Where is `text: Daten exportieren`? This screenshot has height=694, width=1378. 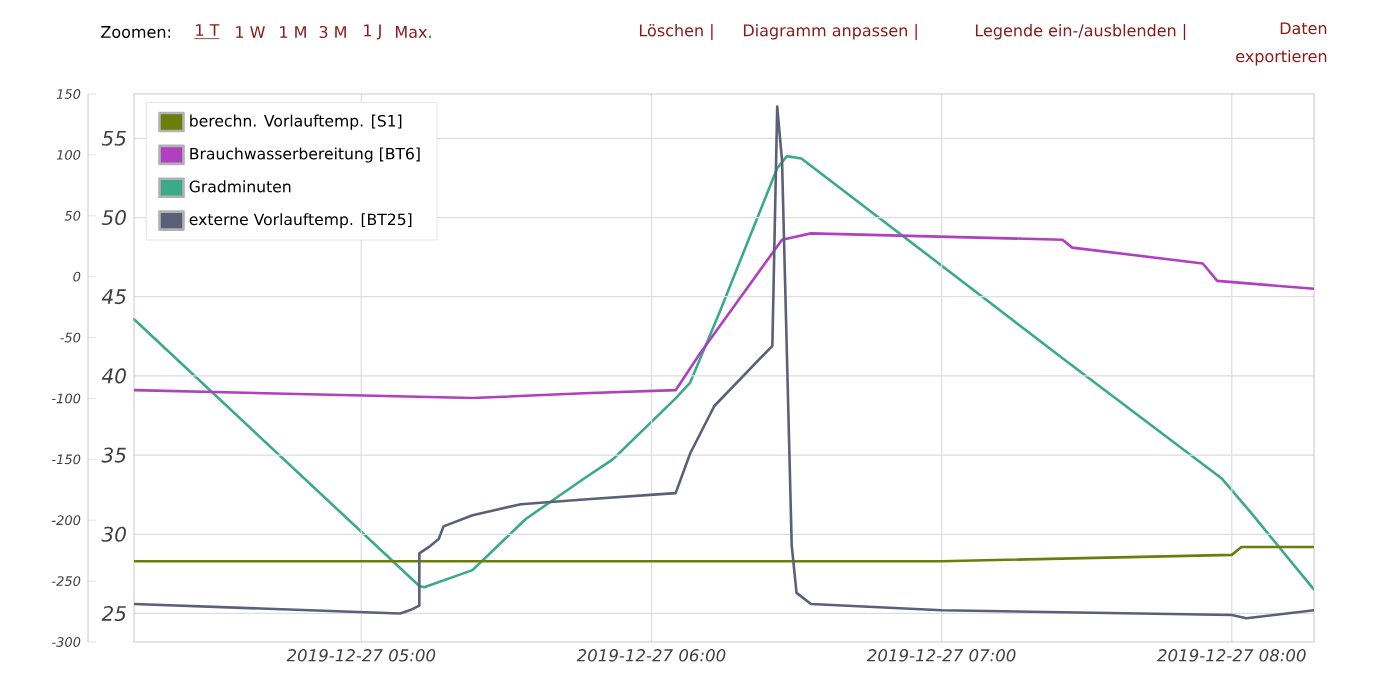
text: Daten exportieren is located at coordinates (1281, 44).